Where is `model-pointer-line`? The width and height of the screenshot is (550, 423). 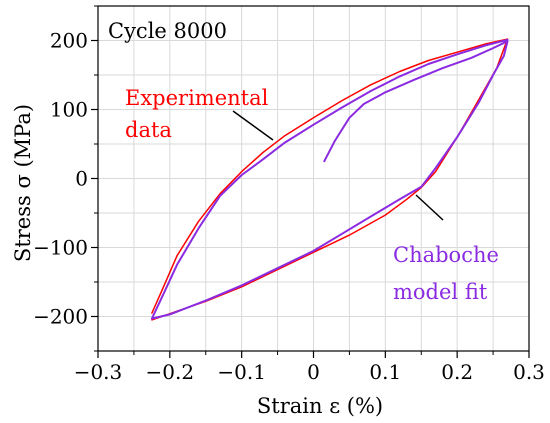
model-pointer-line is located at coordinates (429, 207).